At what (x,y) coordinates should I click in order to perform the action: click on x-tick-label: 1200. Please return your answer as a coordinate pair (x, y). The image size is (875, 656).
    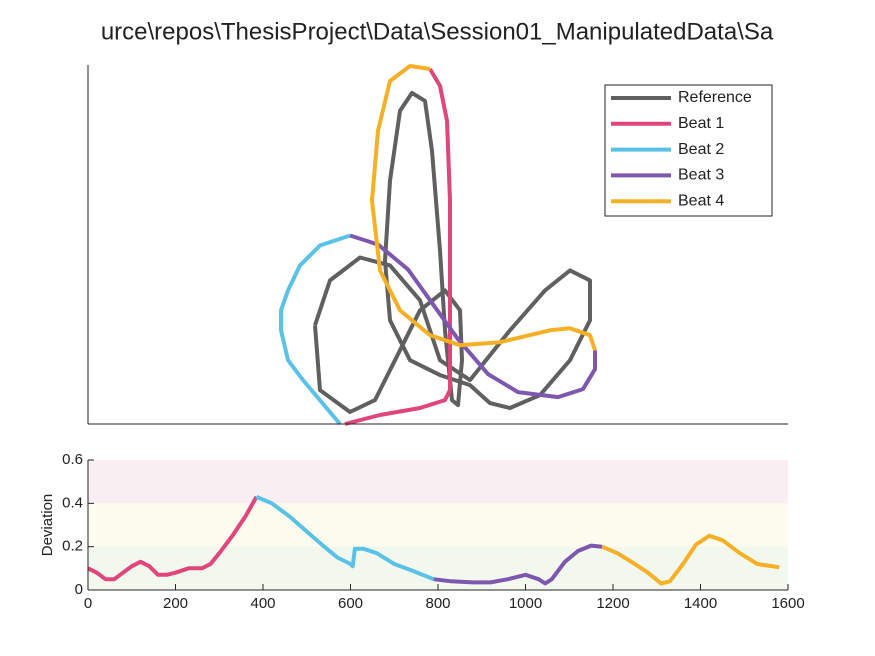
    Looking at the image, I should click on (612, 603).